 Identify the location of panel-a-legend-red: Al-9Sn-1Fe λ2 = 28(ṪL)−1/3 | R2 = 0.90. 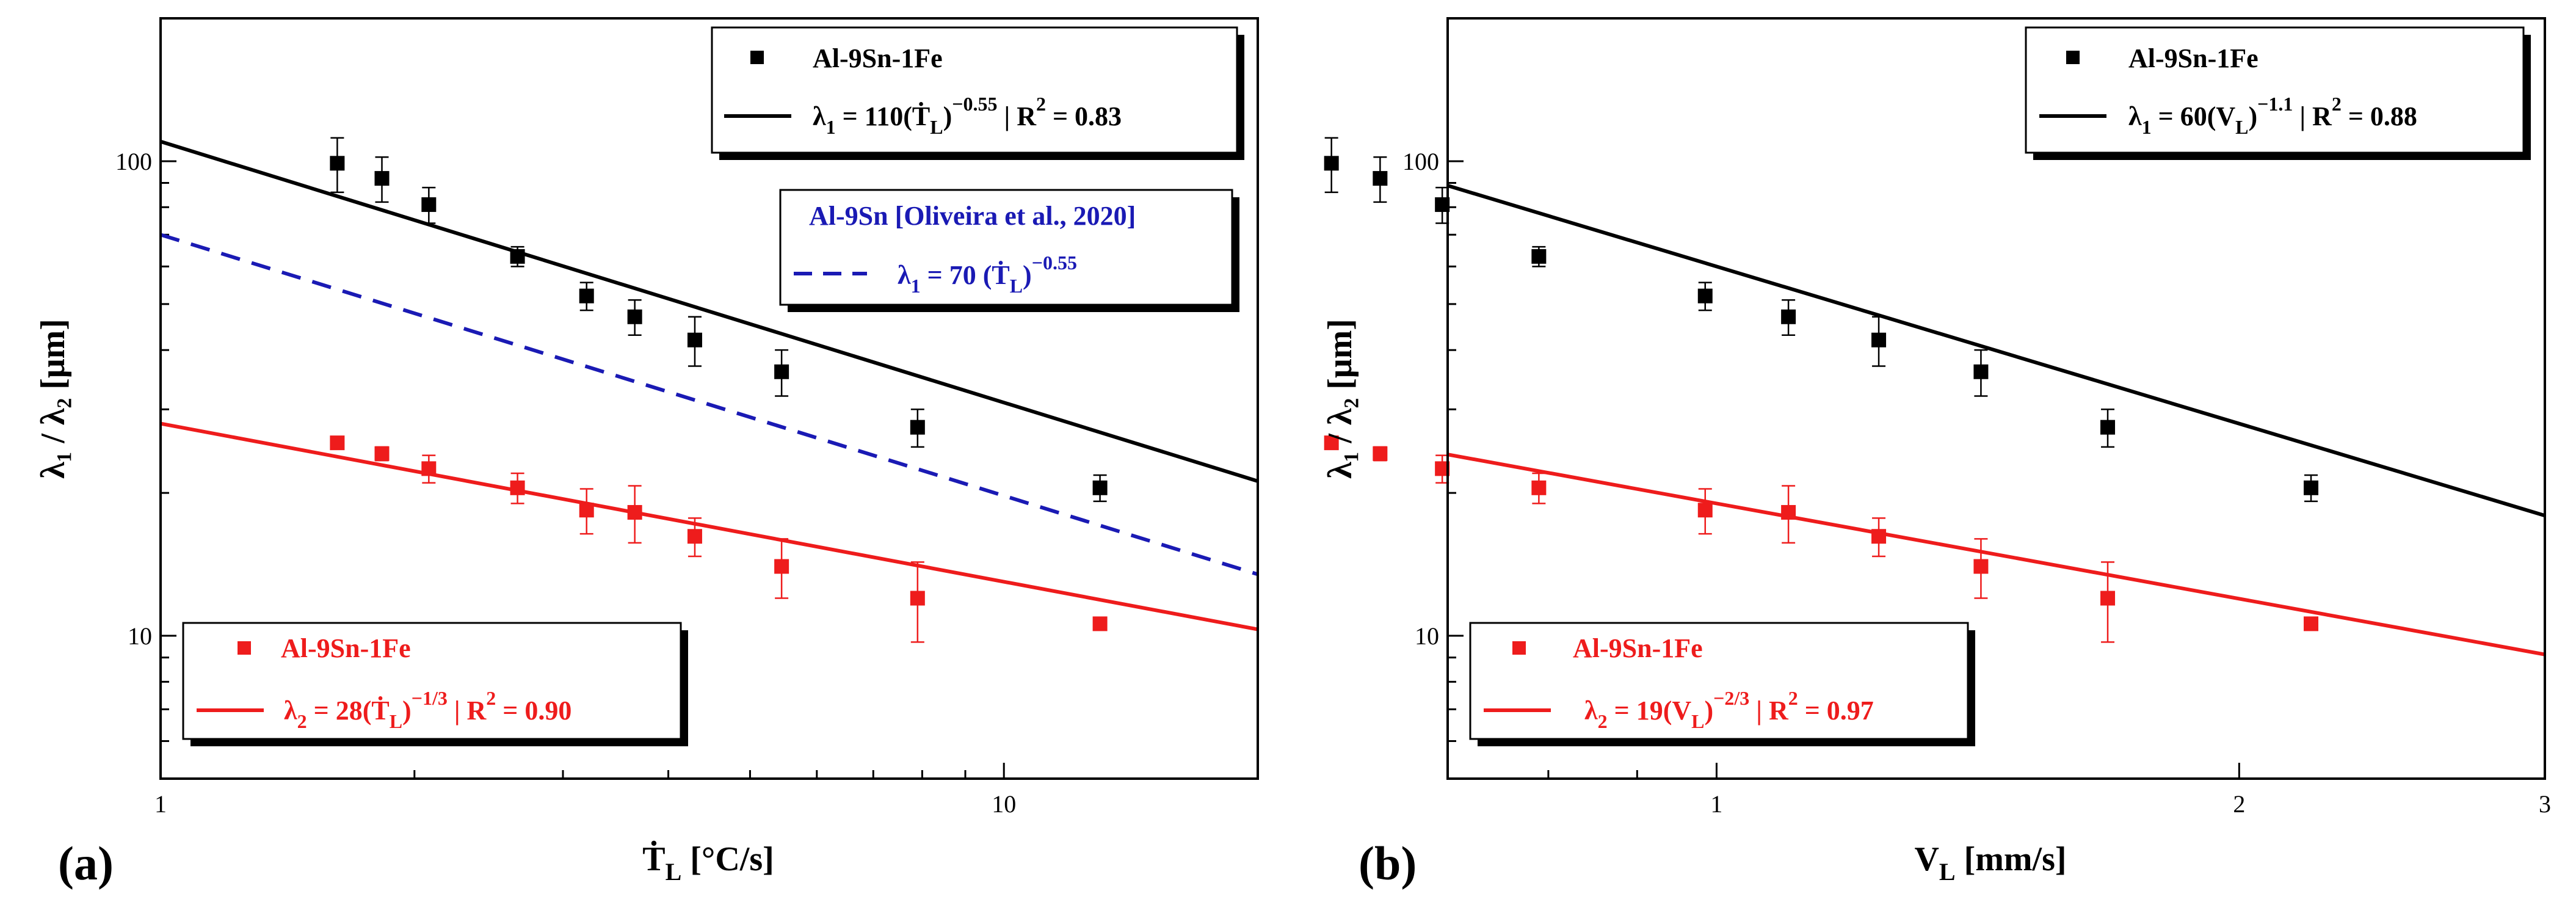
(435, 684).